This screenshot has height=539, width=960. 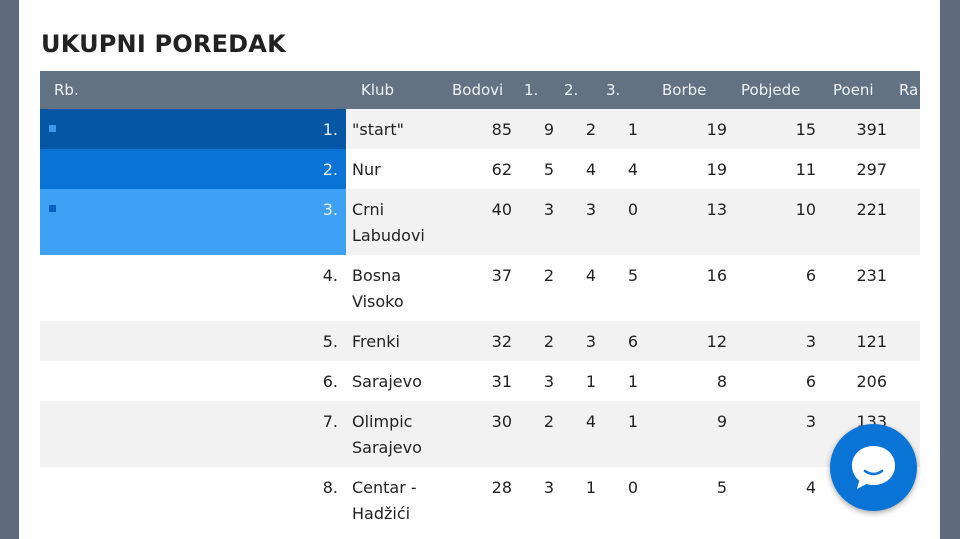 What do you see at coordinates (851, 90) in the screenshot?
I see `column-header-poeni: Poeni` at bounding box center [851, 90].